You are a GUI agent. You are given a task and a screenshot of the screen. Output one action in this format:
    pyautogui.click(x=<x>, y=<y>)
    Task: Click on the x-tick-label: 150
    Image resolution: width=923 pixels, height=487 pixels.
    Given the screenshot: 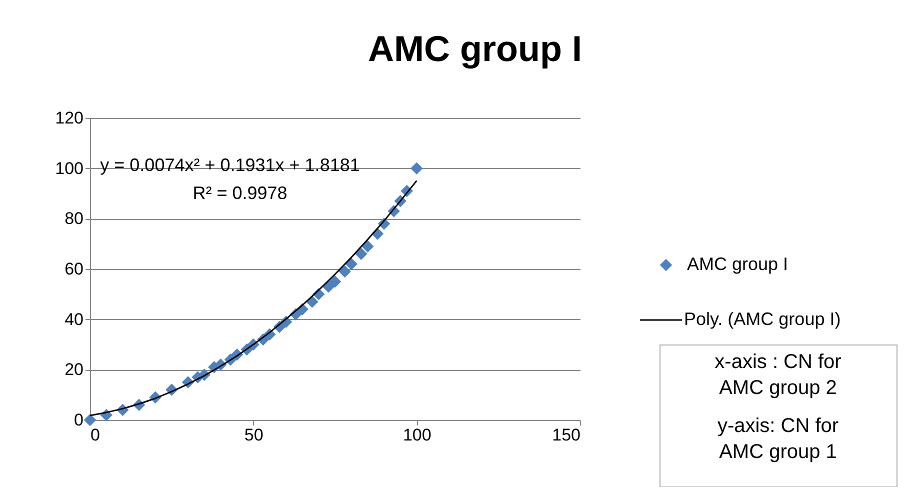 What is the action you would take?
    pyautogui.click(x=566, y=435)
    